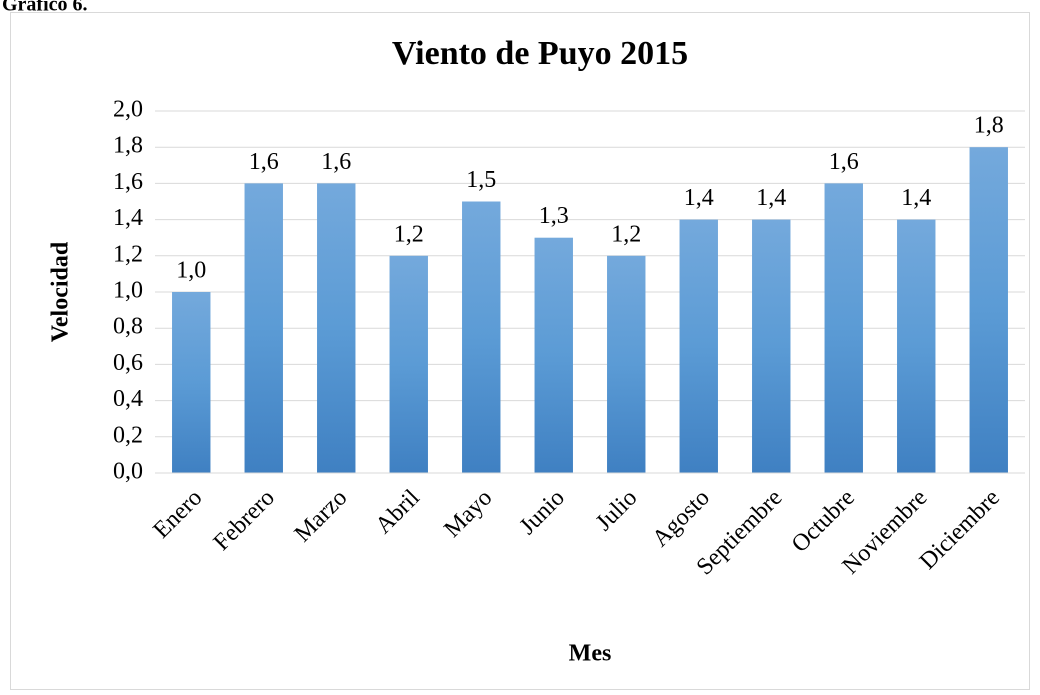  I want to click on data-label: 1,0, so click(191, 271).